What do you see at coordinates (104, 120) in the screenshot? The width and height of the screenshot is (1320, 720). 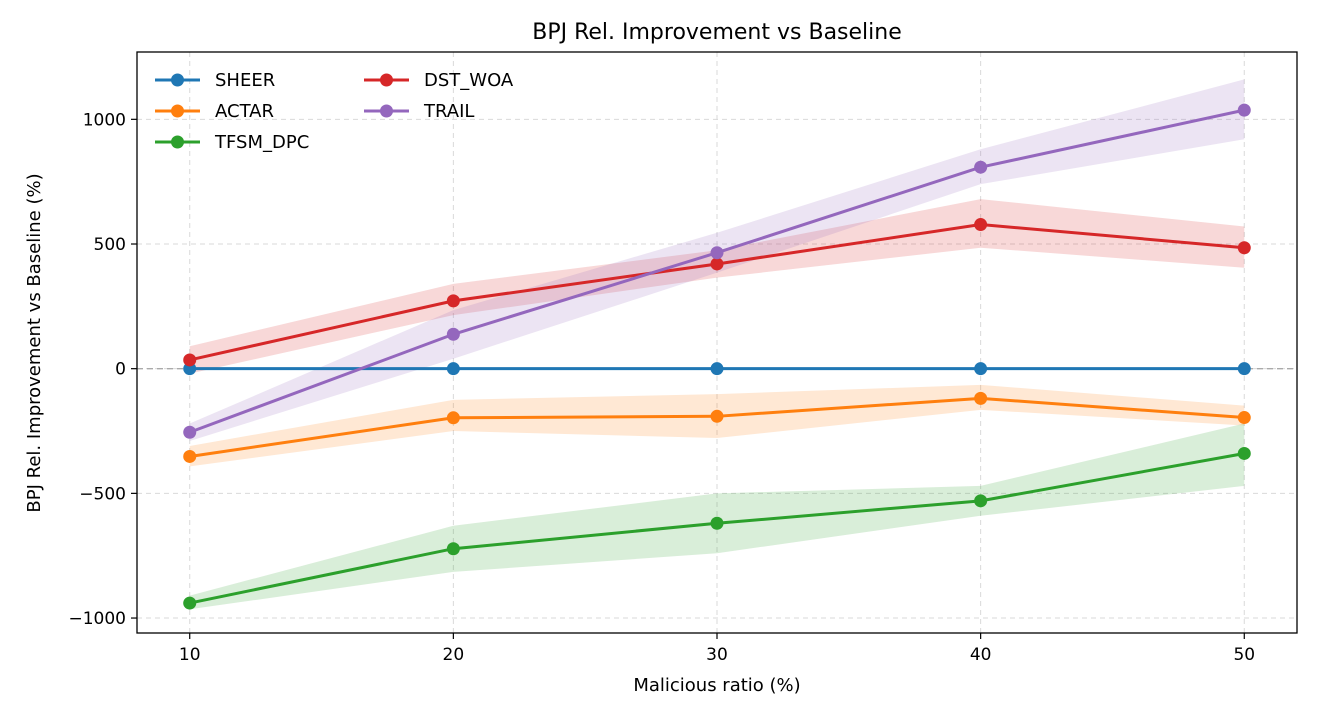 I see `y-tick-label: 1000` at bounding box center [104, 120].